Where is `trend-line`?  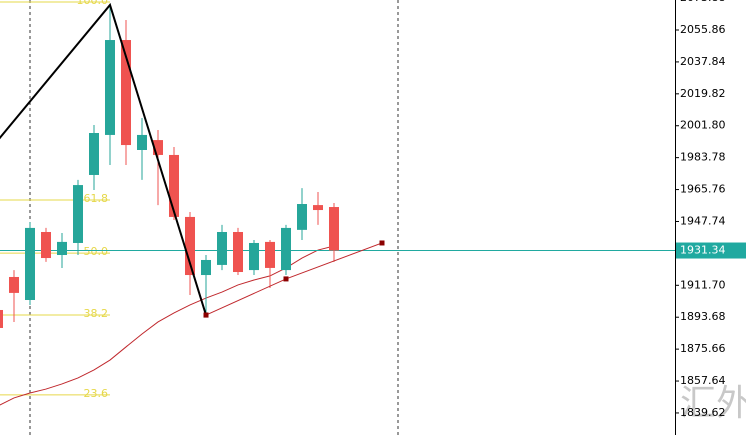 trend-line is located at coordinates (294, 279).